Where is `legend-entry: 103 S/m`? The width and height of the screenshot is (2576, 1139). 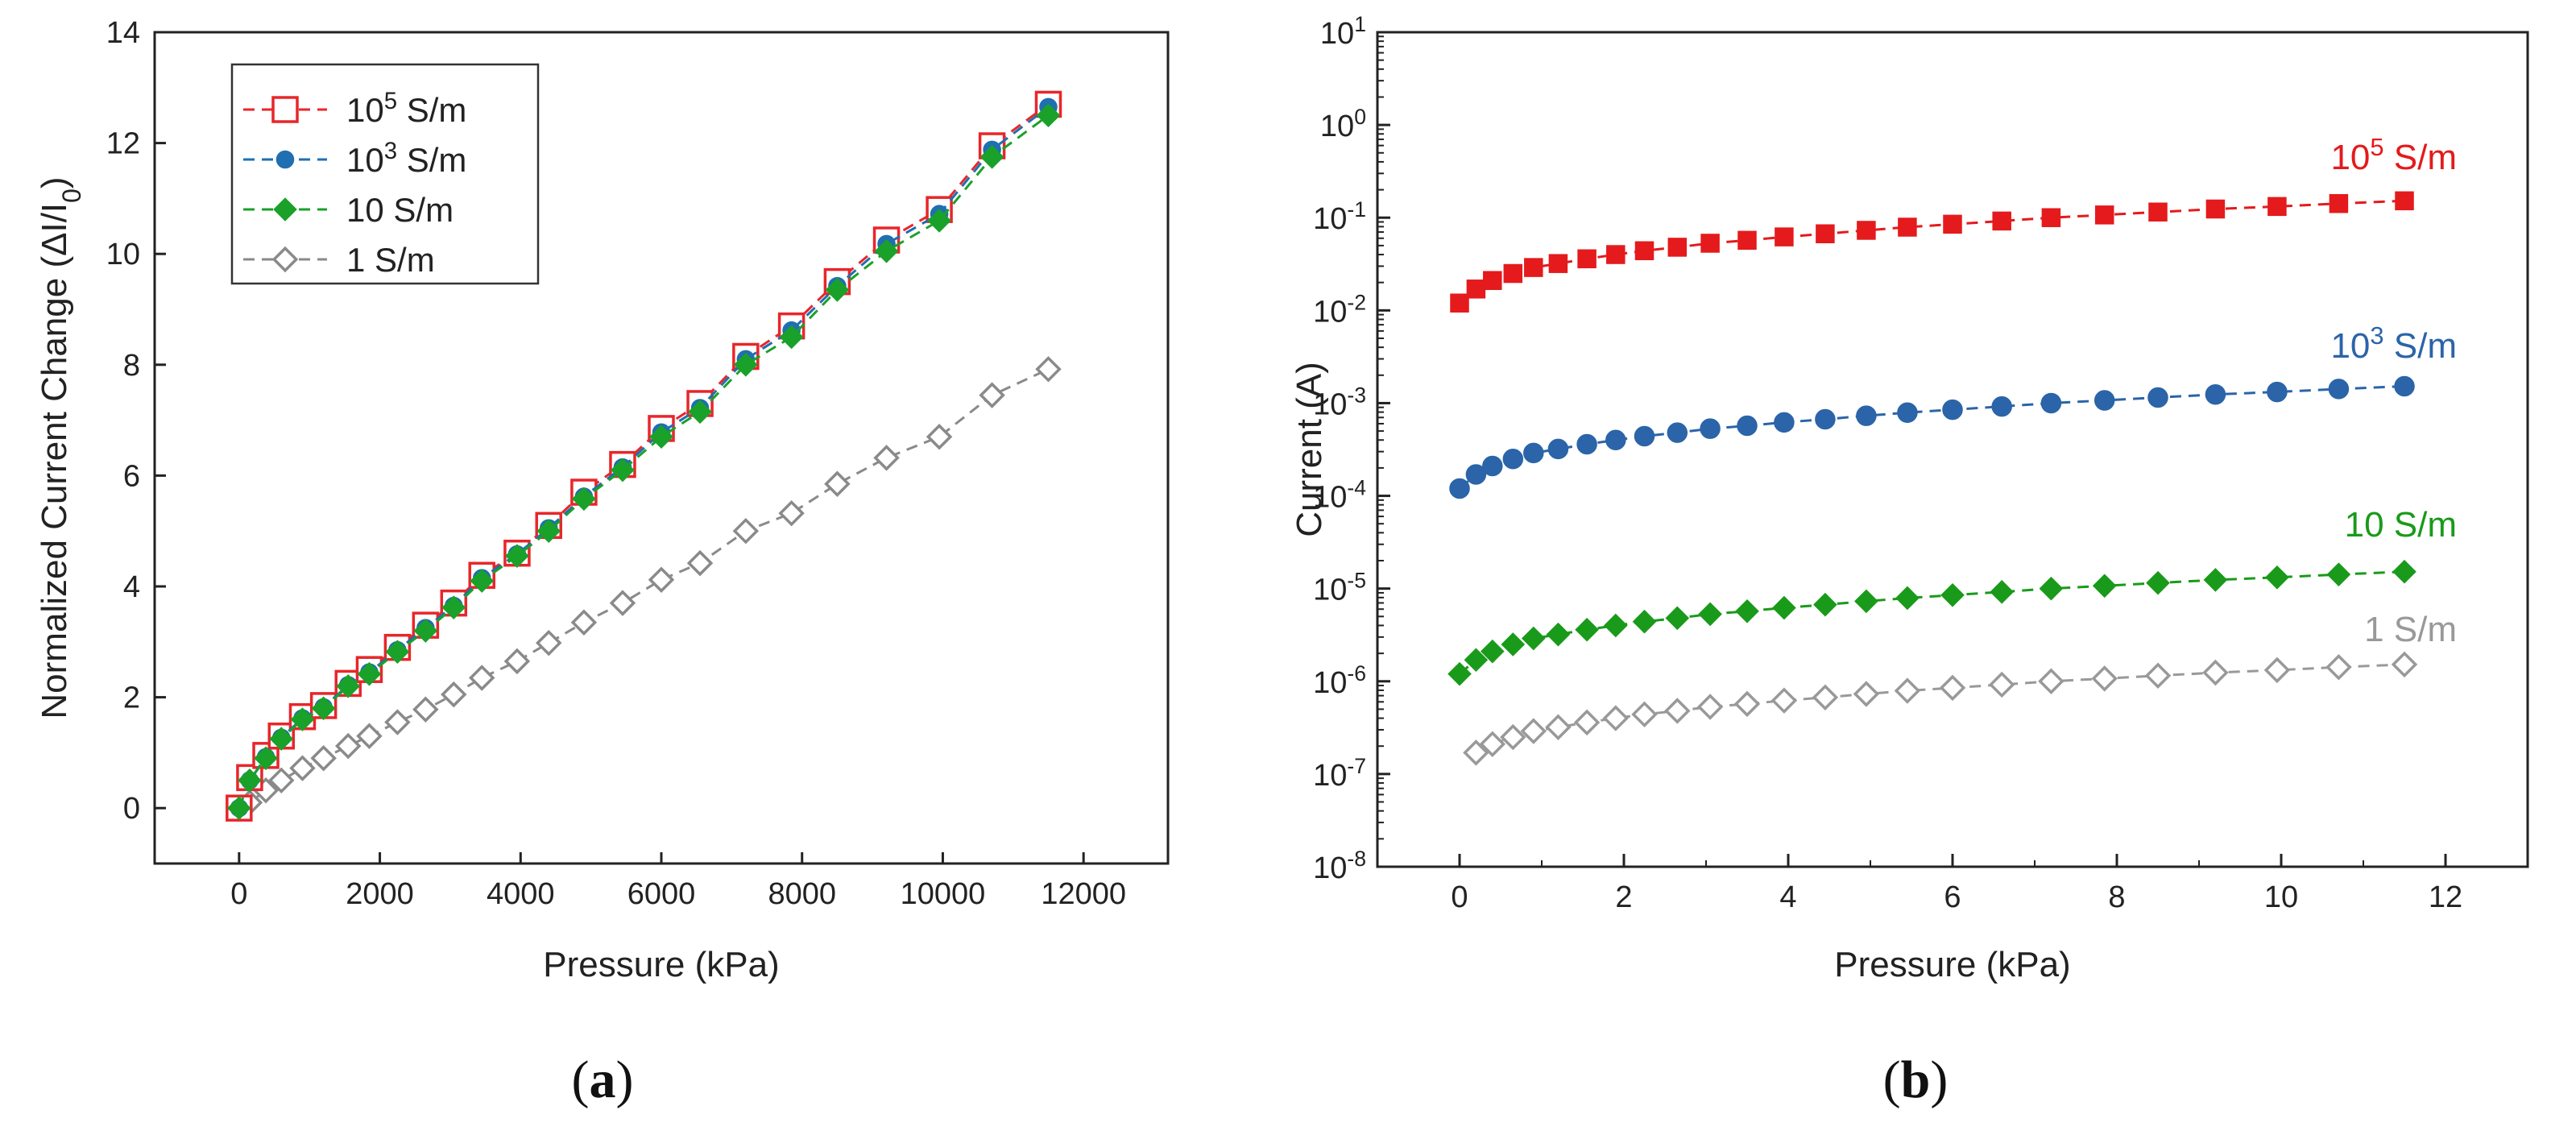
legend-entry: 103 S/m is located at coordinates (354, 158).